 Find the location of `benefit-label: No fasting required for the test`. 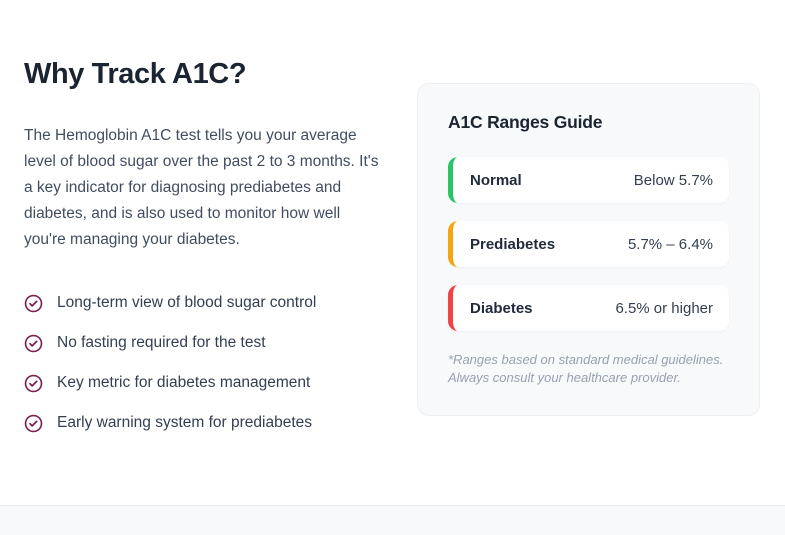

benefit-label: No fasting required for the test is located at coordinates (161, 342).